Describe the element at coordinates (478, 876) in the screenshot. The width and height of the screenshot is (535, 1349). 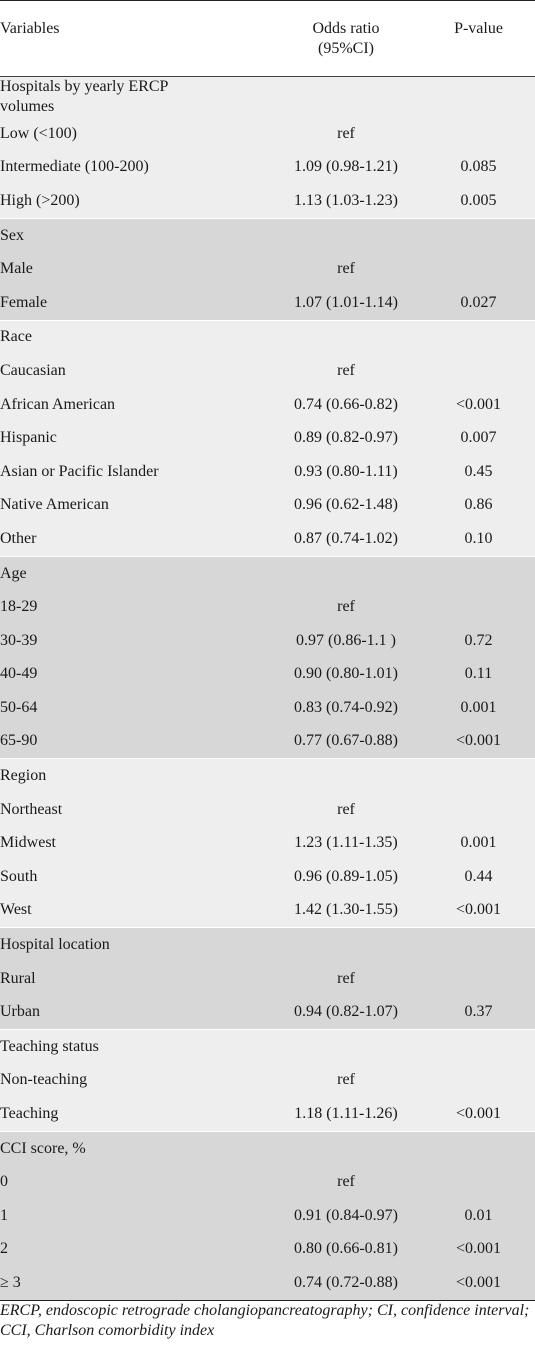
I see `p-value-cell: 0.44` at that location.